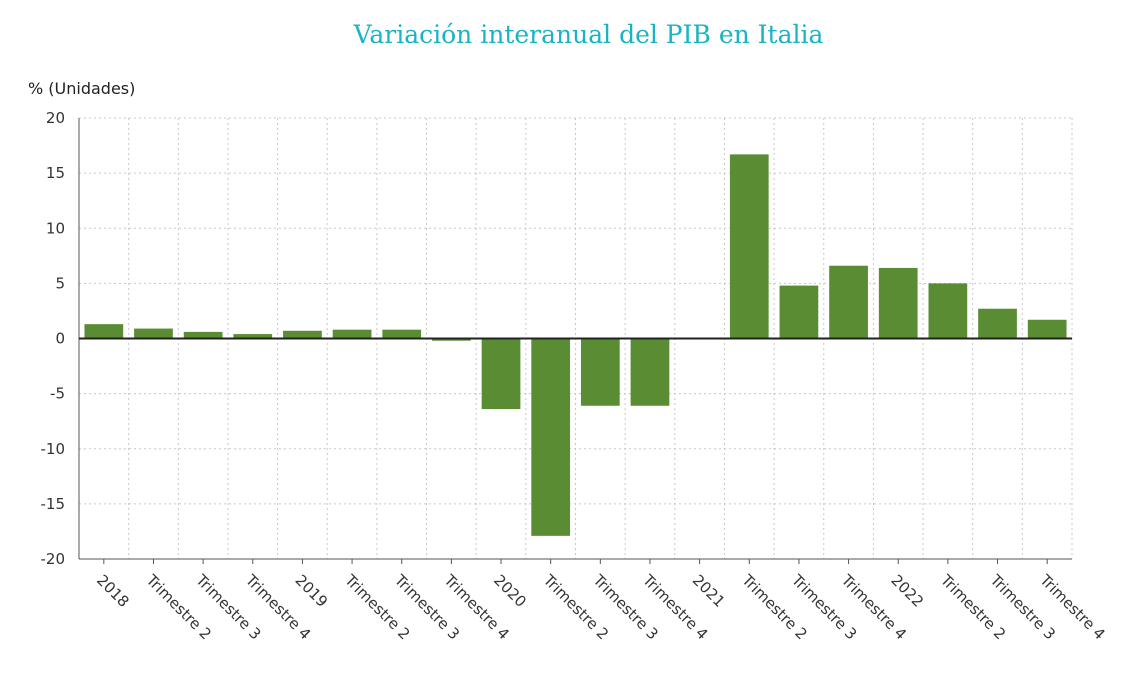  Describe the element at coordinates (82, 88) in the screenshot. I see `y-axis-label: % (Unidades)` at that location.